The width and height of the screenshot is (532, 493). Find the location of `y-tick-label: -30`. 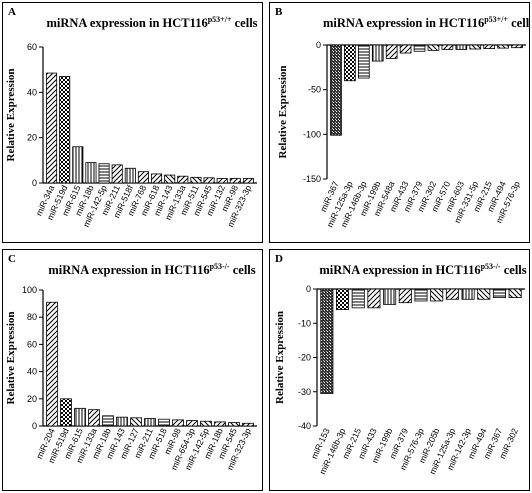

y-tick-label: -30 is located at coordinates (304, 392).